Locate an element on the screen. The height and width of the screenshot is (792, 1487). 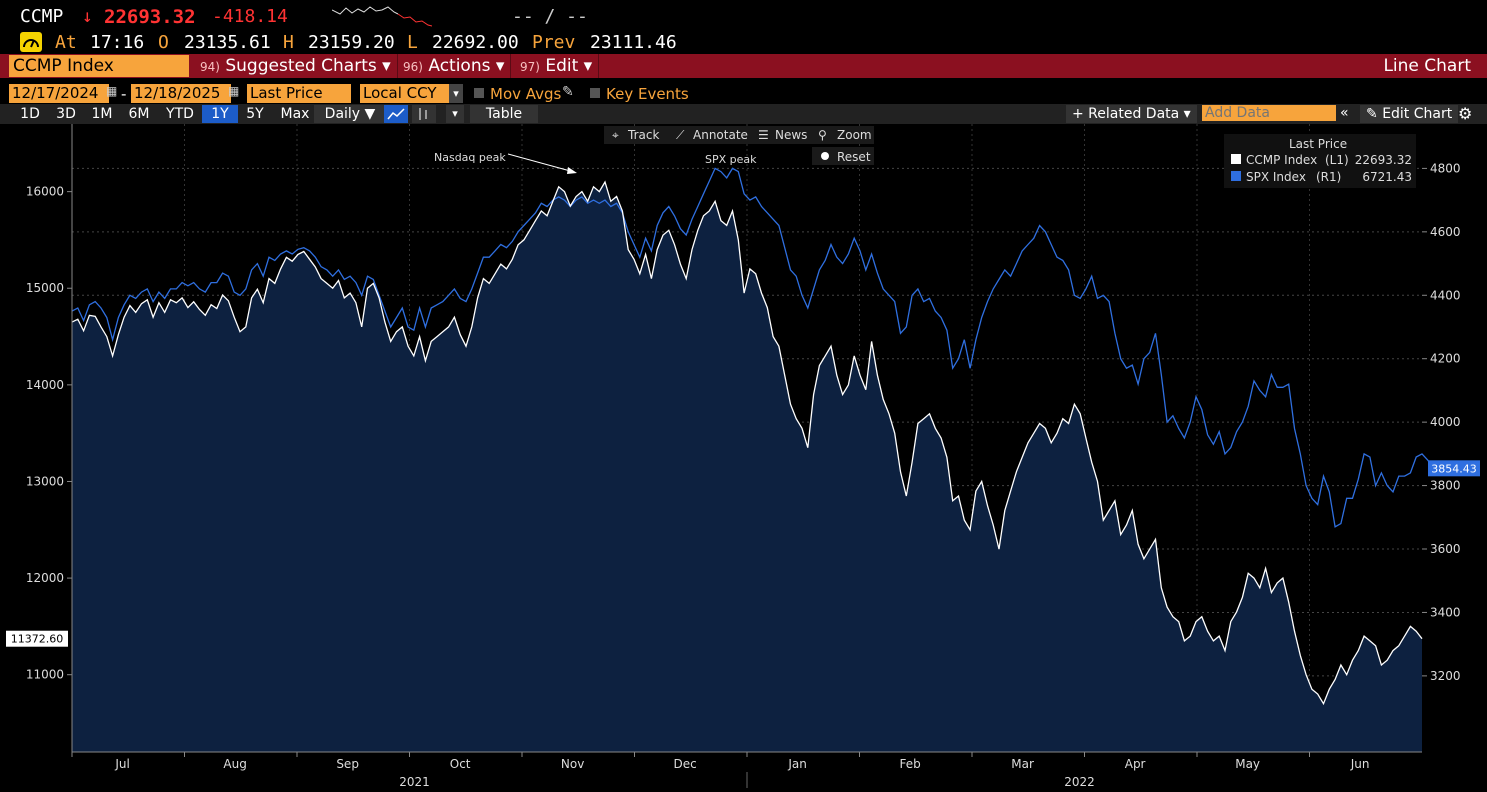
x-tick-label-2: Sep is located at coordinates (347, 764).